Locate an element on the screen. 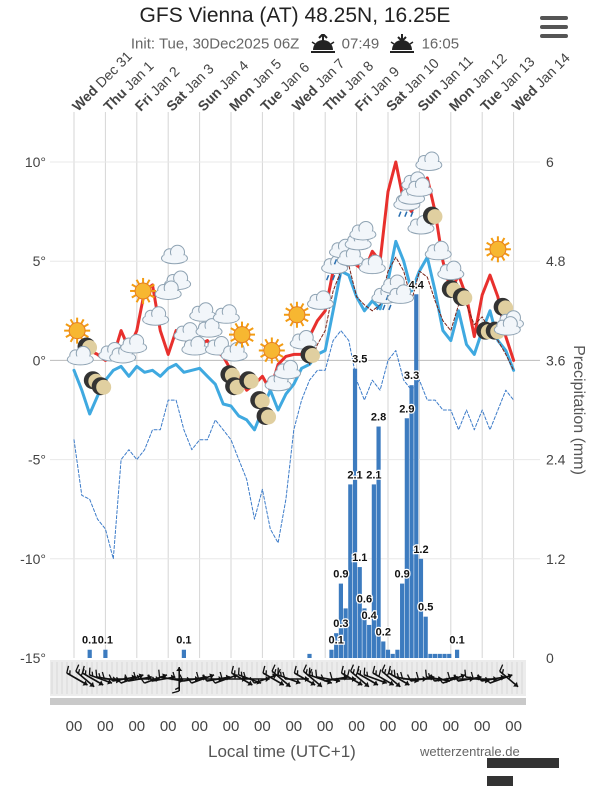 This screenshot has height=794, width=590. precip-label: 1.1 is located at coordinates (359, 558).